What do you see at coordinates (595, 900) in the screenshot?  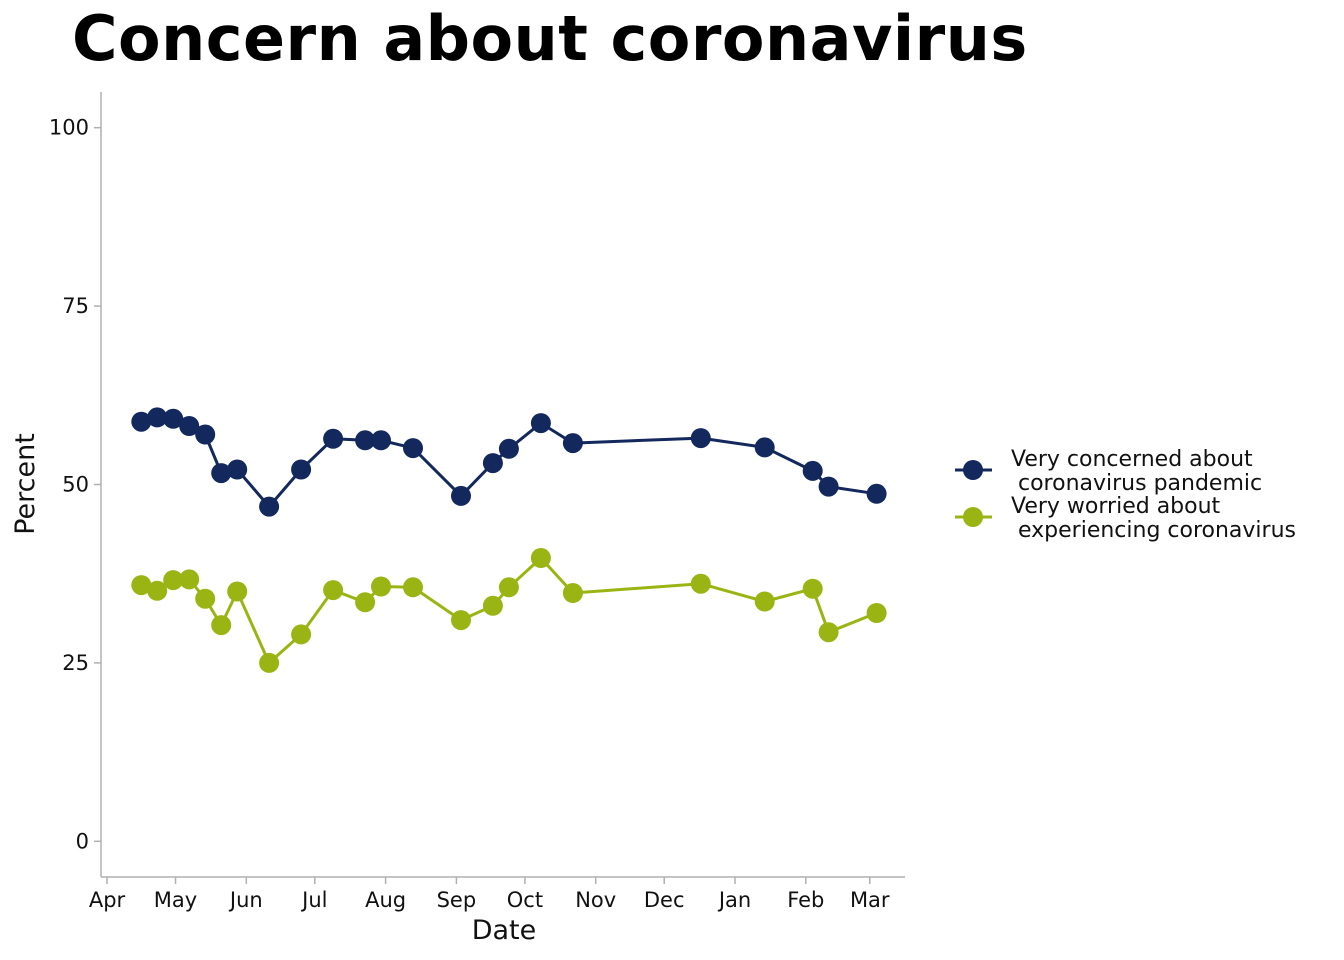 I see `x-tick-label: Nov` at bounding box center [595, 900].